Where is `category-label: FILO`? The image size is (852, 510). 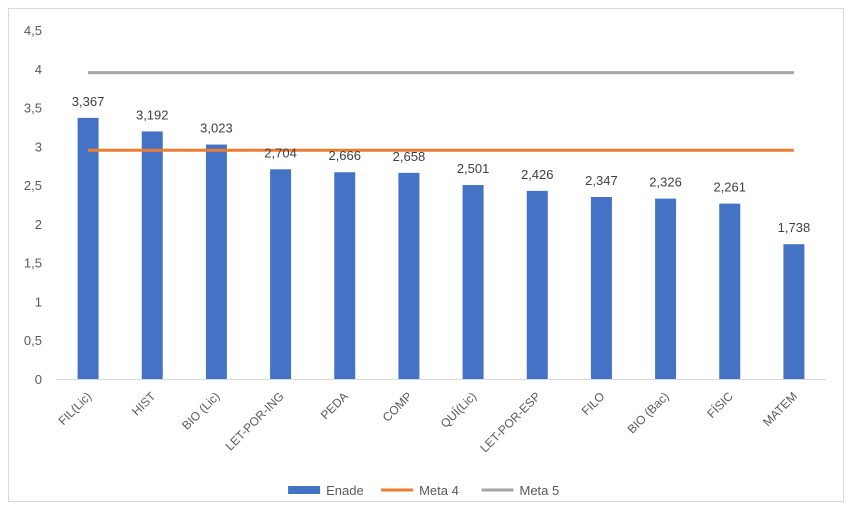 category-label: FILO is located at coordinates (593, 403).